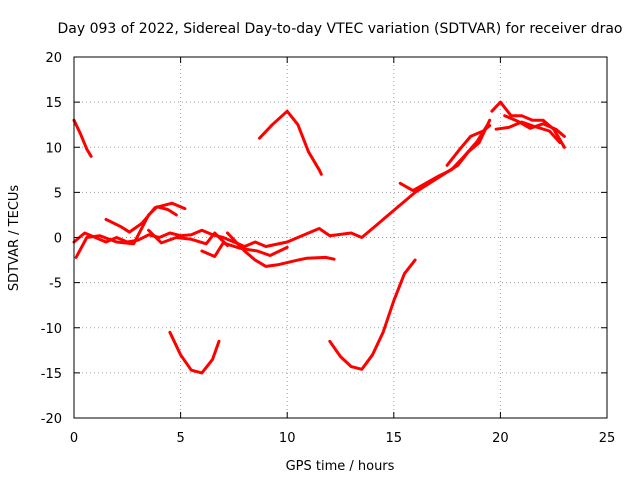 The height and width of the screenshot is (480, 640). What do you see at coordinates (74, 438) in the screenshot?
I see `x-tick-label: 0` at bounding box center [74, 438].